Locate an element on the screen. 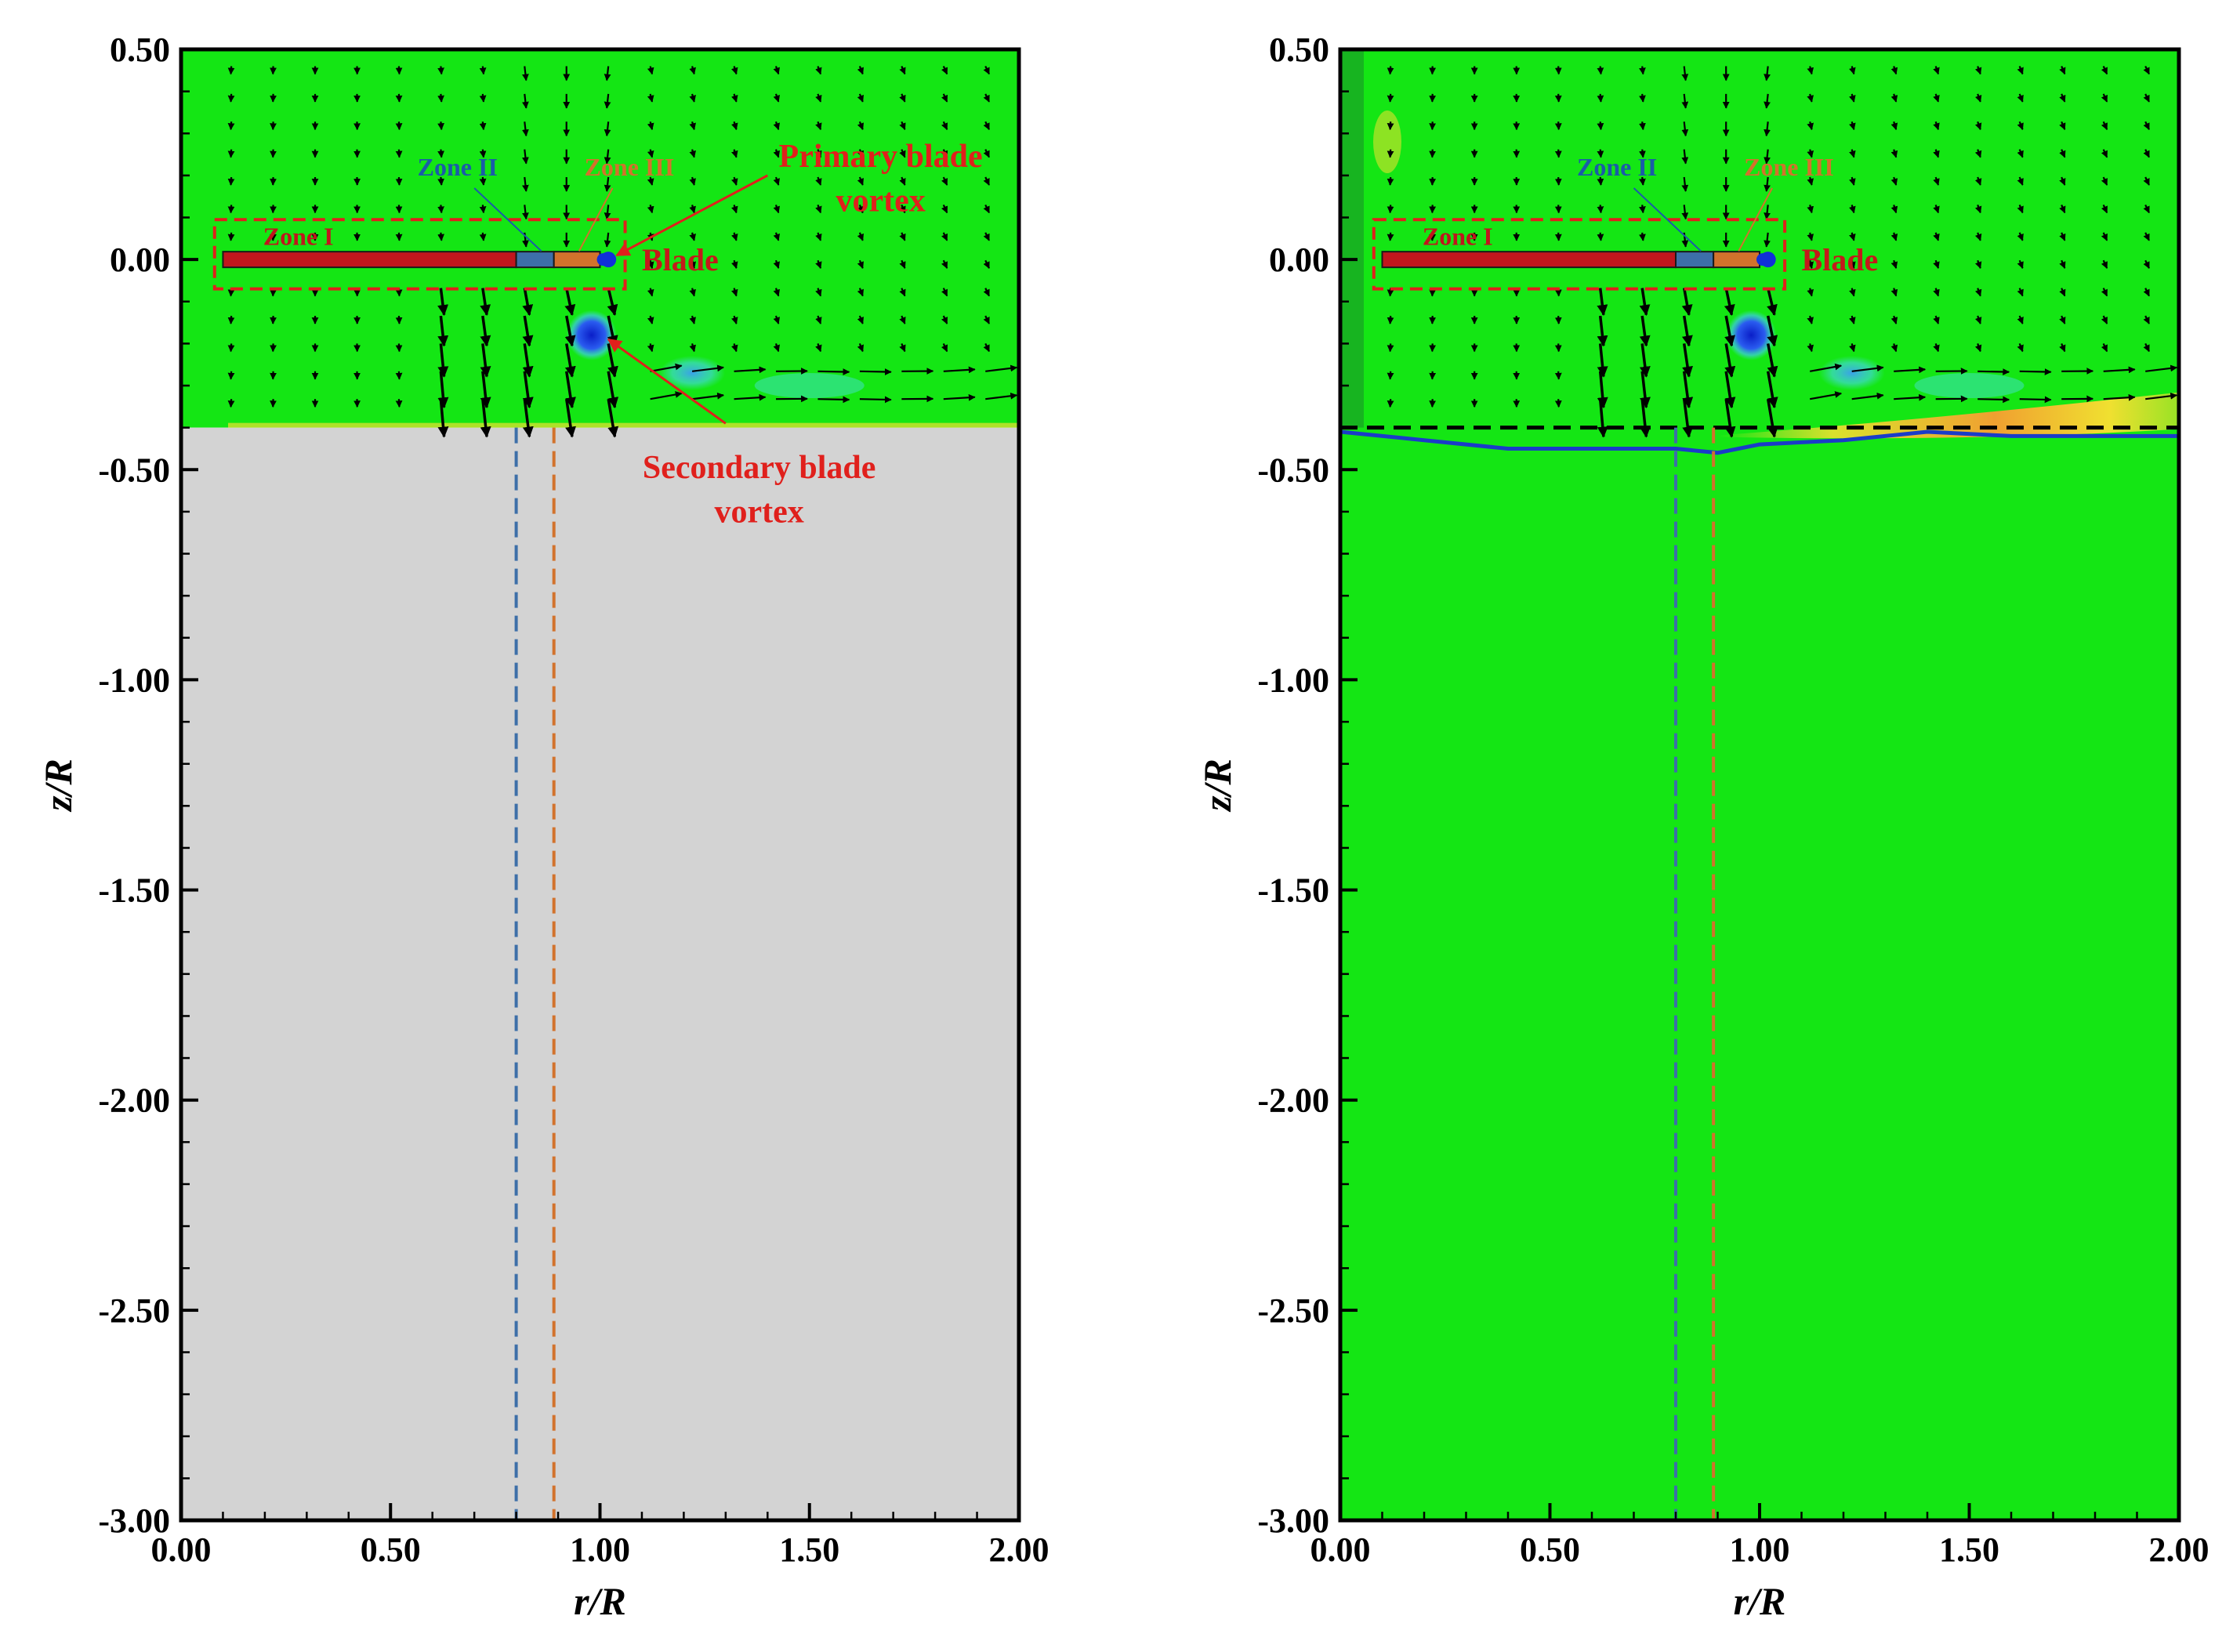  y-tick-label: -3.00 is located at coordinates (1293, 1521).